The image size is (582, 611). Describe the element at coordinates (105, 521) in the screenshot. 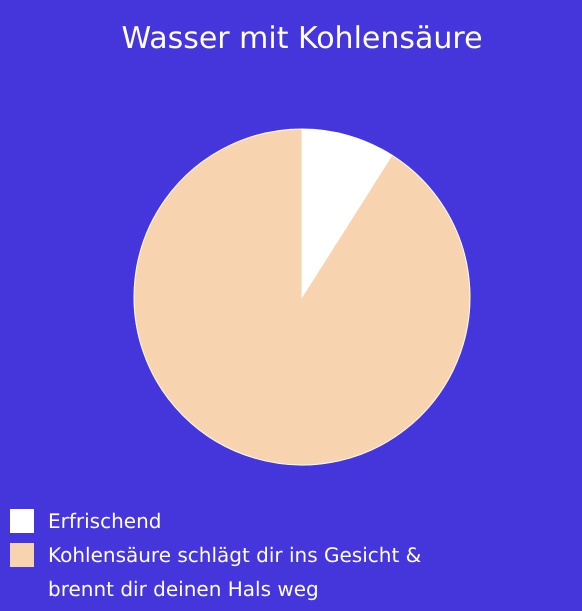

I see `legend-label: Erfrischend` at that location.